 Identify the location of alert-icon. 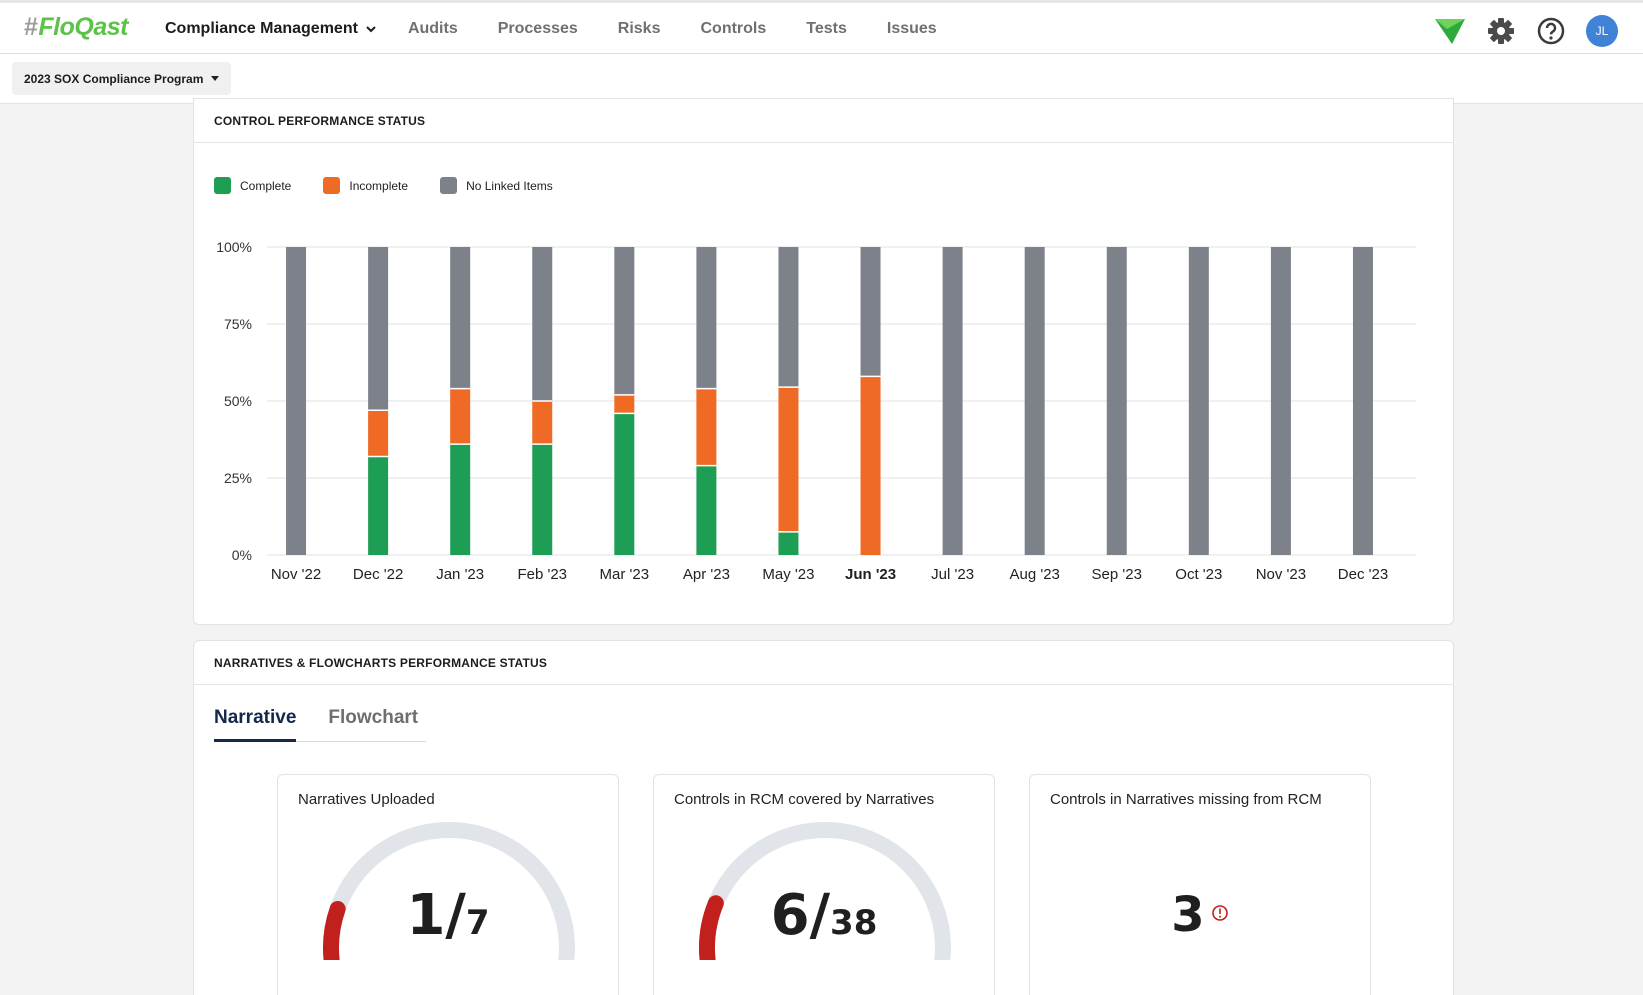
(1220, 913).